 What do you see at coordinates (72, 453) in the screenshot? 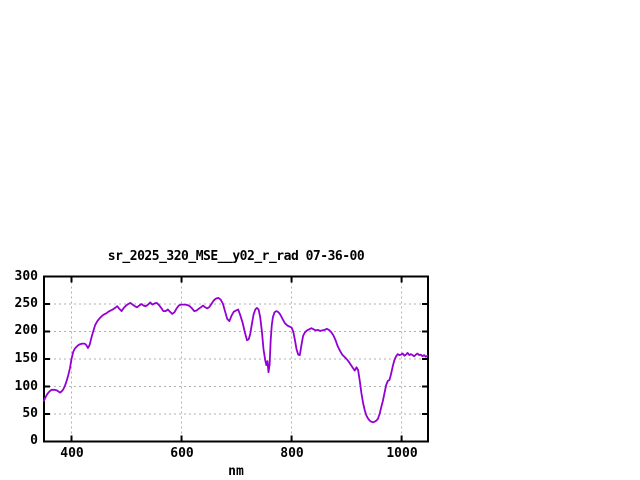
I see `x-tick-label-400: 400` at bounding box center [72, 453].